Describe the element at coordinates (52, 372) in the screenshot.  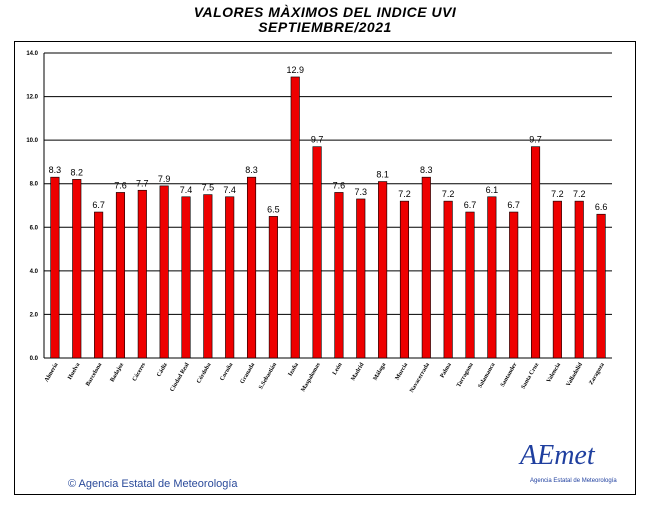
I see `x-tick-label: Almería` at that location.